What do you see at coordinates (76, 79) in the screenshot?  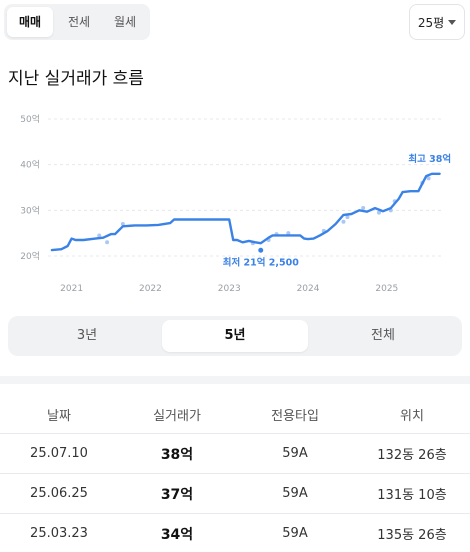 I see `section-title: 지난 실거래가 흐름` at bounding box center [76, 79].